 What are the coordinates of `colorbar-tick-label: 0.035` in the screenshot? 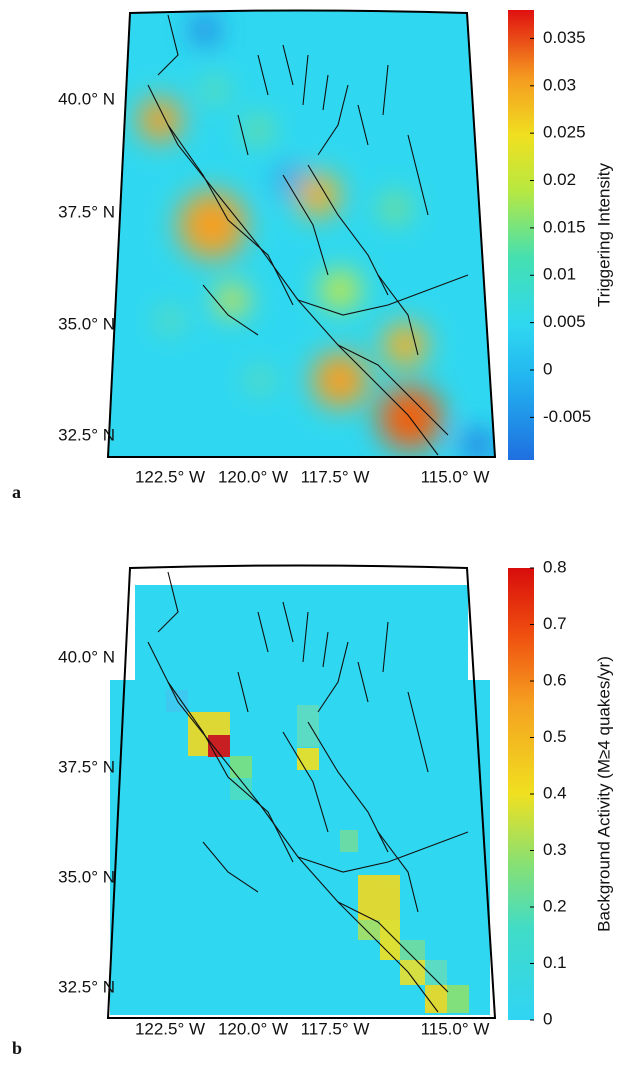 It's located at (564, 37).